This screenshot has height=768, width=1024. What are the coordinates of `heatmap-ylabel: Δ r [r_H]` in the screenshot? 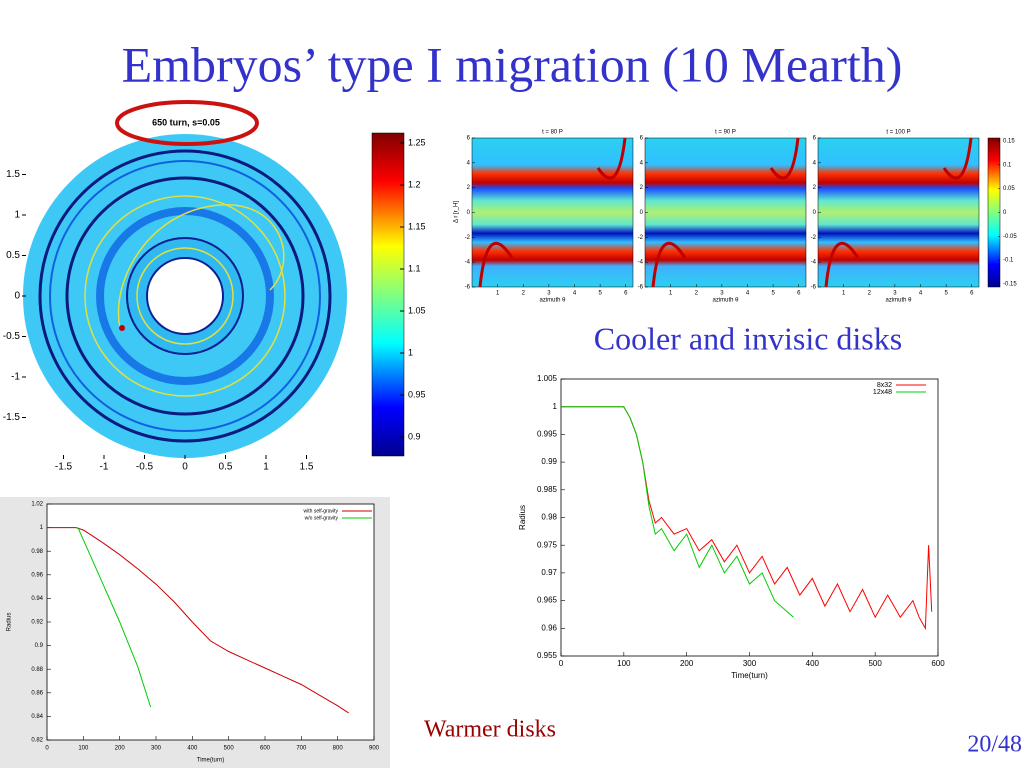 It's located at (457, 212).